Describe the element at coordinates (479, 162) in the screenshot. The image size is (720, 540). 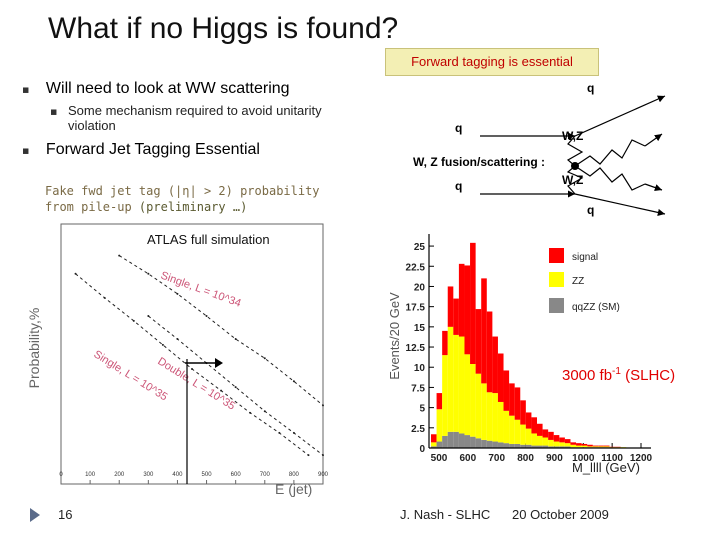
I see `feynman-fusion-label: W, Z fusion/scattering :` at that location.